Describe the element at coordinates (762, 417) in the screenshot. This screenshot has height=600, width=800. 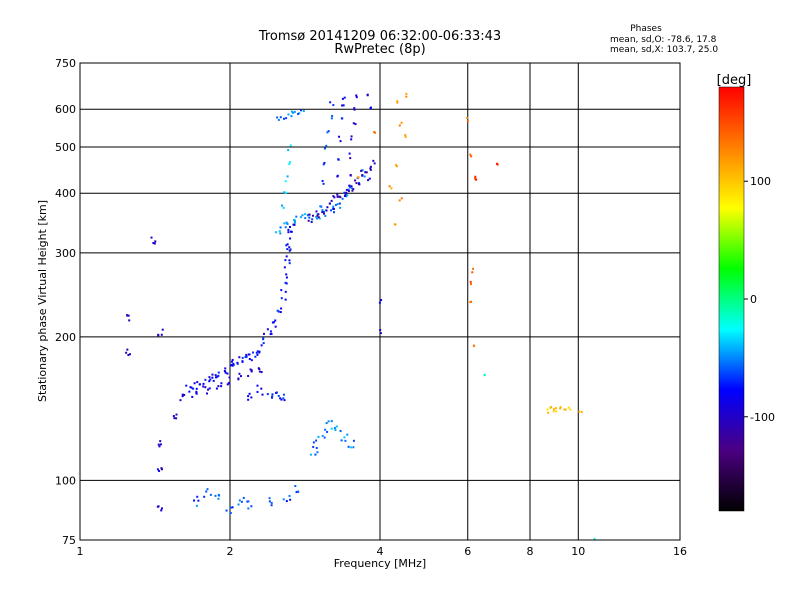
I see `colorbar-tick-label: -100` at that location.